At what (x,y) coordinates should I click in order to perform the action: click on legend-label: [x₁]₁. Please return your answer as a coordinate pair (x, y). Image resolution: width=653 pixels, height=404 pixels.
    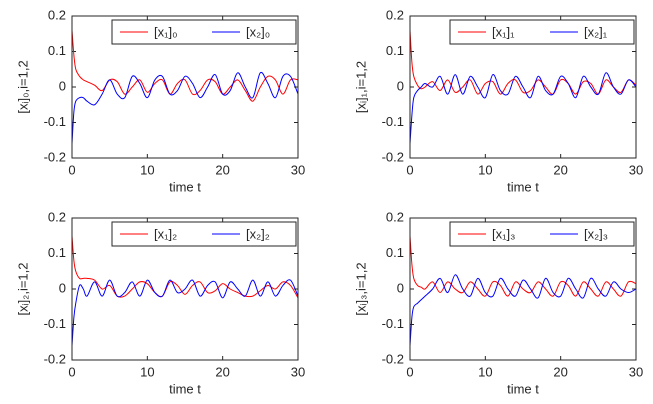
    Looking at the image, I should click on (503, 31).